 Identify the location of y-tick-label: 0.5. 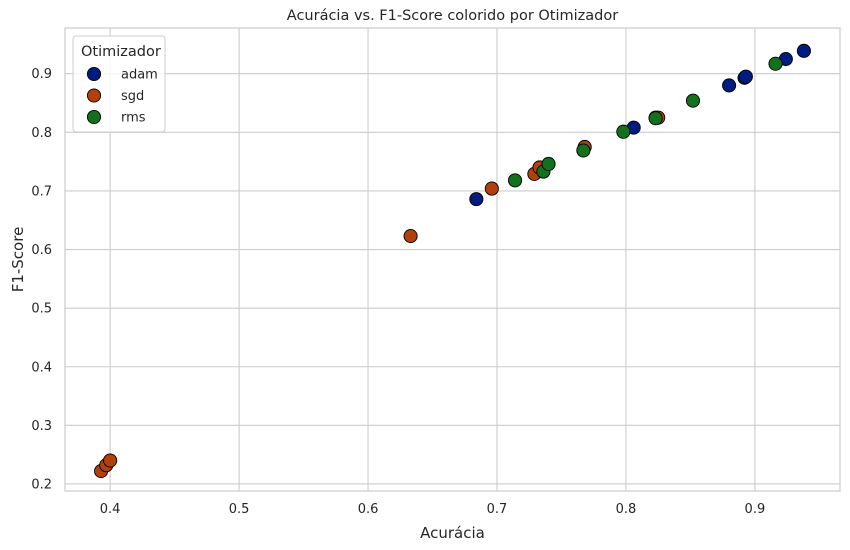
(41, 309).